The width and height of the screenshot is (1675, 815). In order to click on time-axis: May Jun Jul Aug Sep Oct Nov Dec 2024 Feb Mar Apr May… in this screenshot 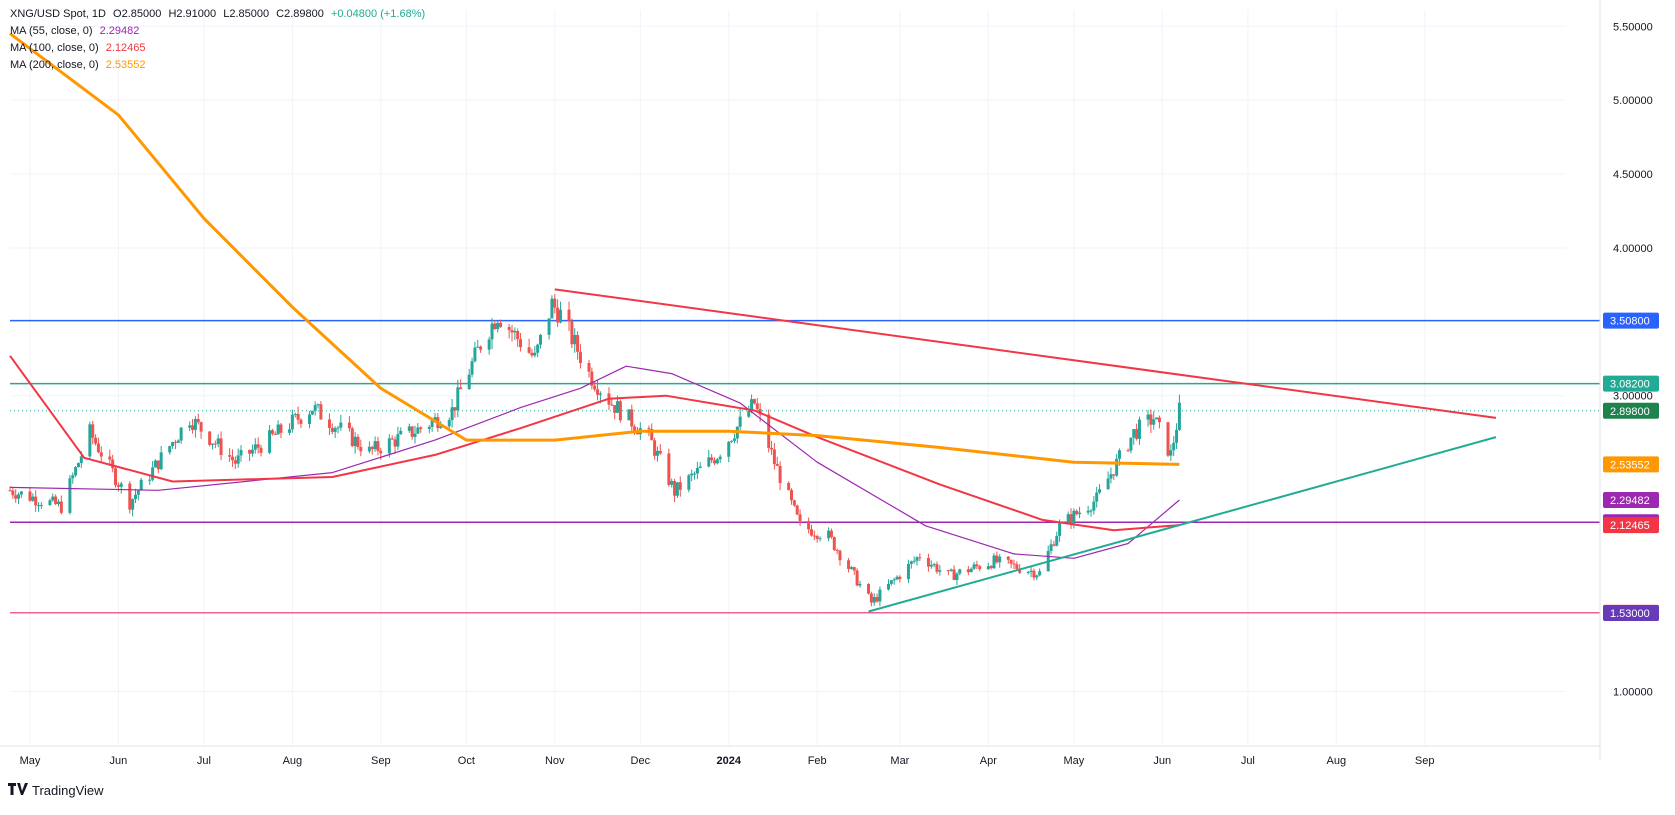, I will do `click(800, 756)`.